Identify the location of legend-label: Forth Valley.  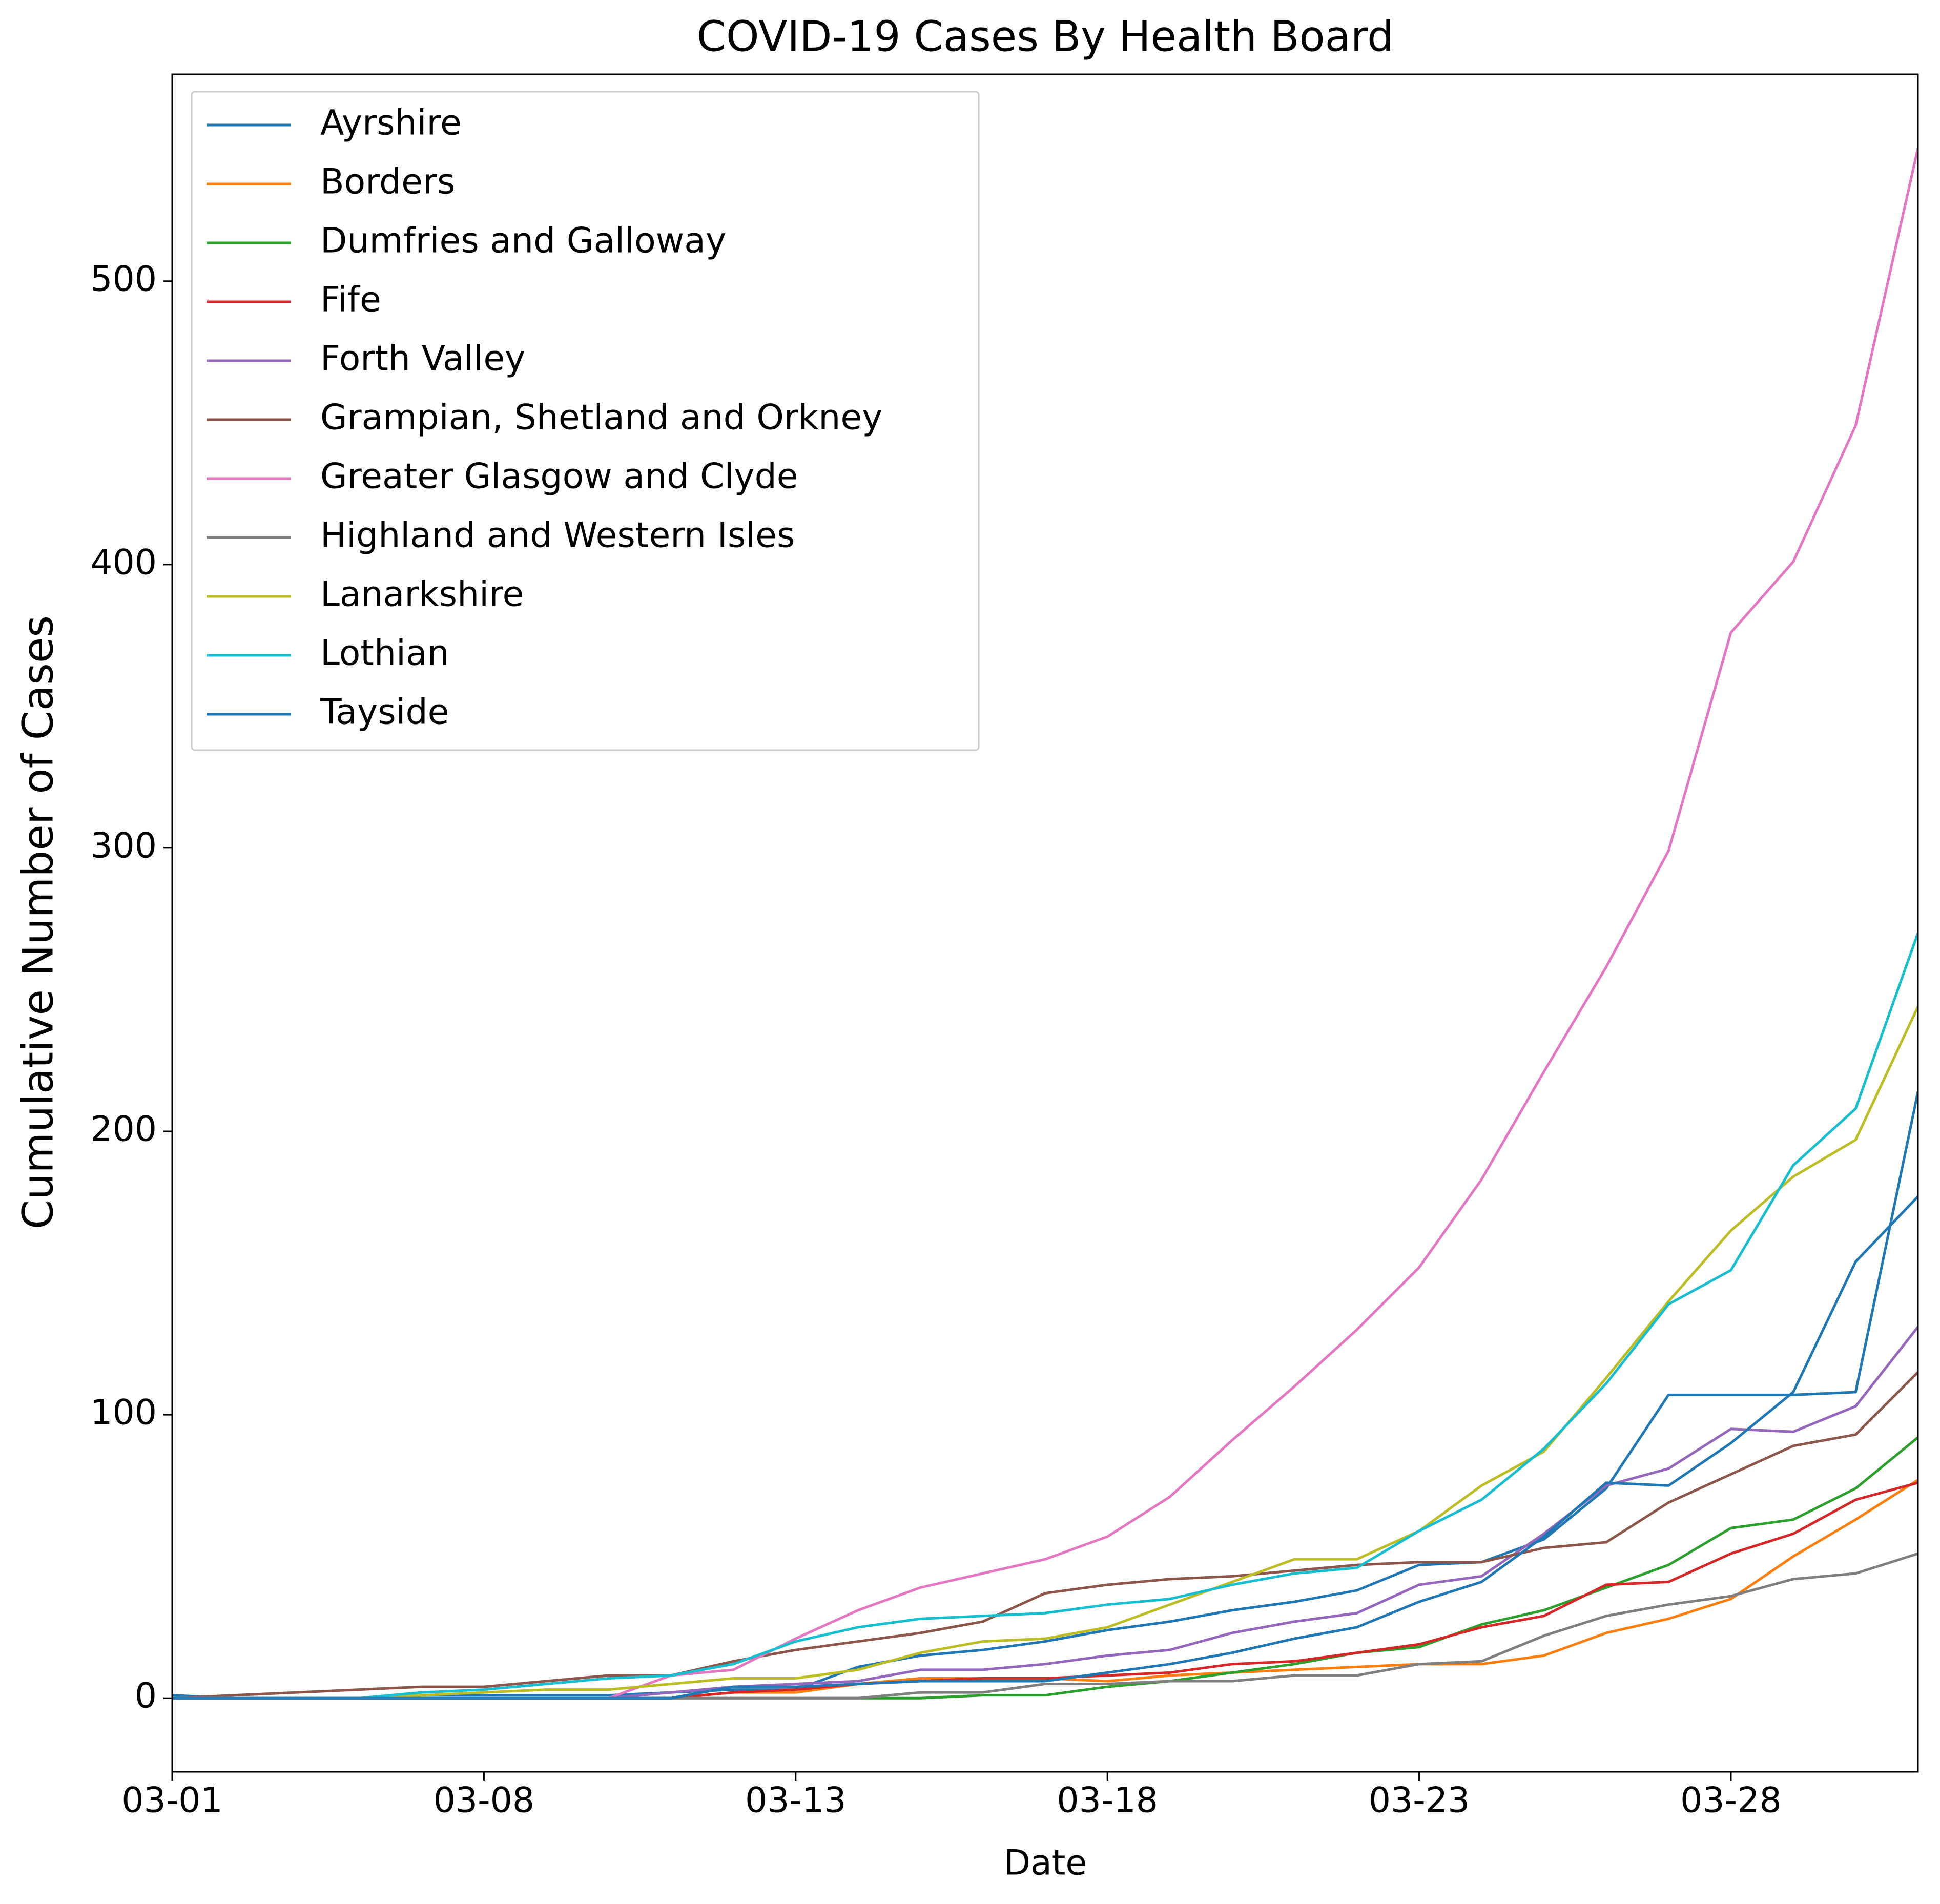
(423, 359).